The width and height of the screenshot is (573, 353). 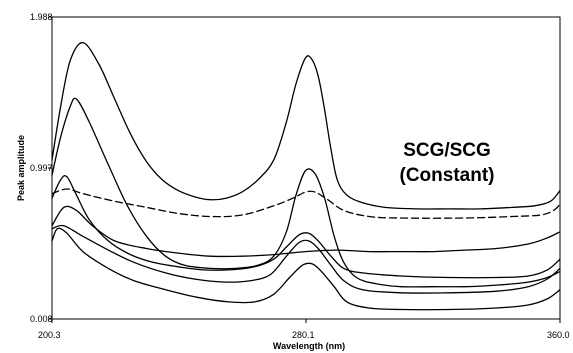 I want to click on x-axis-title: Wavelength (nm), so click(x=309, y=346).